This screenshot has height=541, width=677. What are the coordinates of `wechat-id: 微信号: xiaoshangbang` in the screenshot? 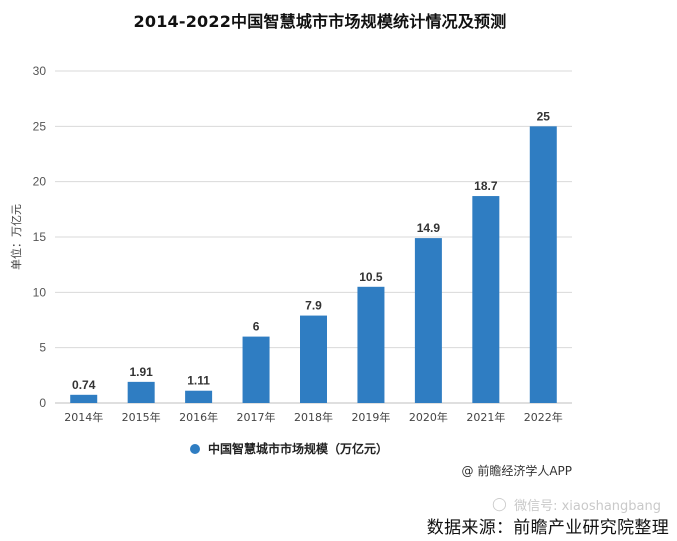 It's located at (587, 506).